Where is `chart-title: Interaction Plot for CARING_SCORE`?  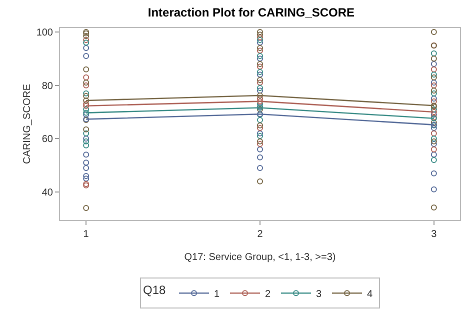
chart-title: Interaction Plot for CARING_SCORE is located at coordinates (251, 12).